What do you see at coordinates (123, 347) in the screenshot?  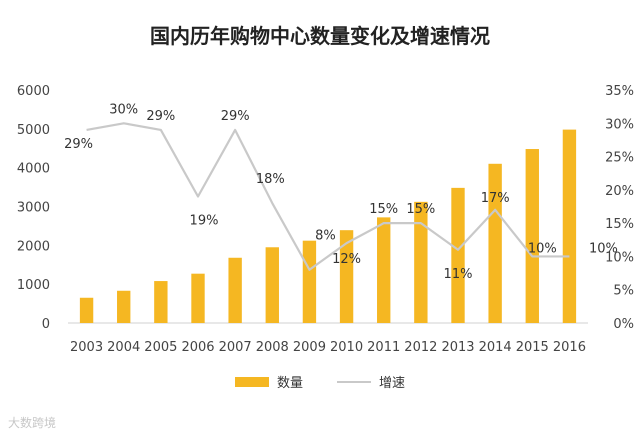 I see `x-tick-label: 2004` at bounding box center [123, 347].